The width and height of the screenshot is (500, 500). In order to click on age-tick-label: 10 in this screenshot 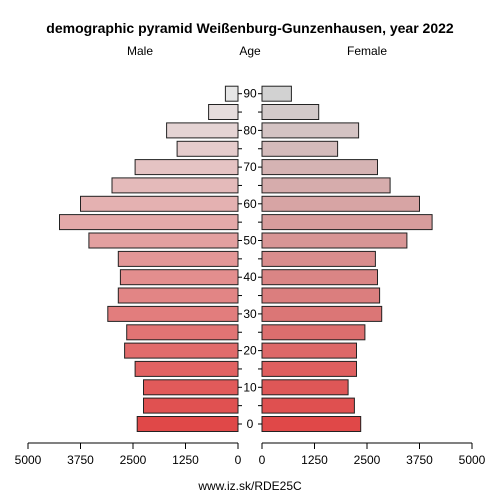, I will do `click(250, 387)`.